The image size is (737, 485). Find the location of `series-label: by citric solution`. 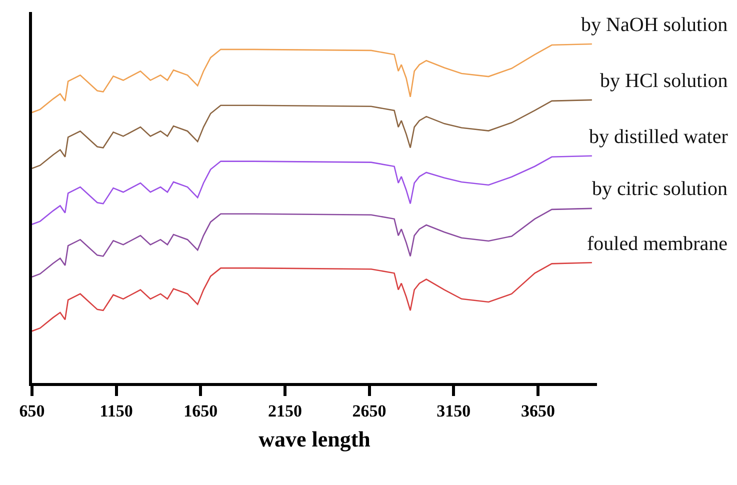

series-label: by citric solution is located at coordinates (660, 189).